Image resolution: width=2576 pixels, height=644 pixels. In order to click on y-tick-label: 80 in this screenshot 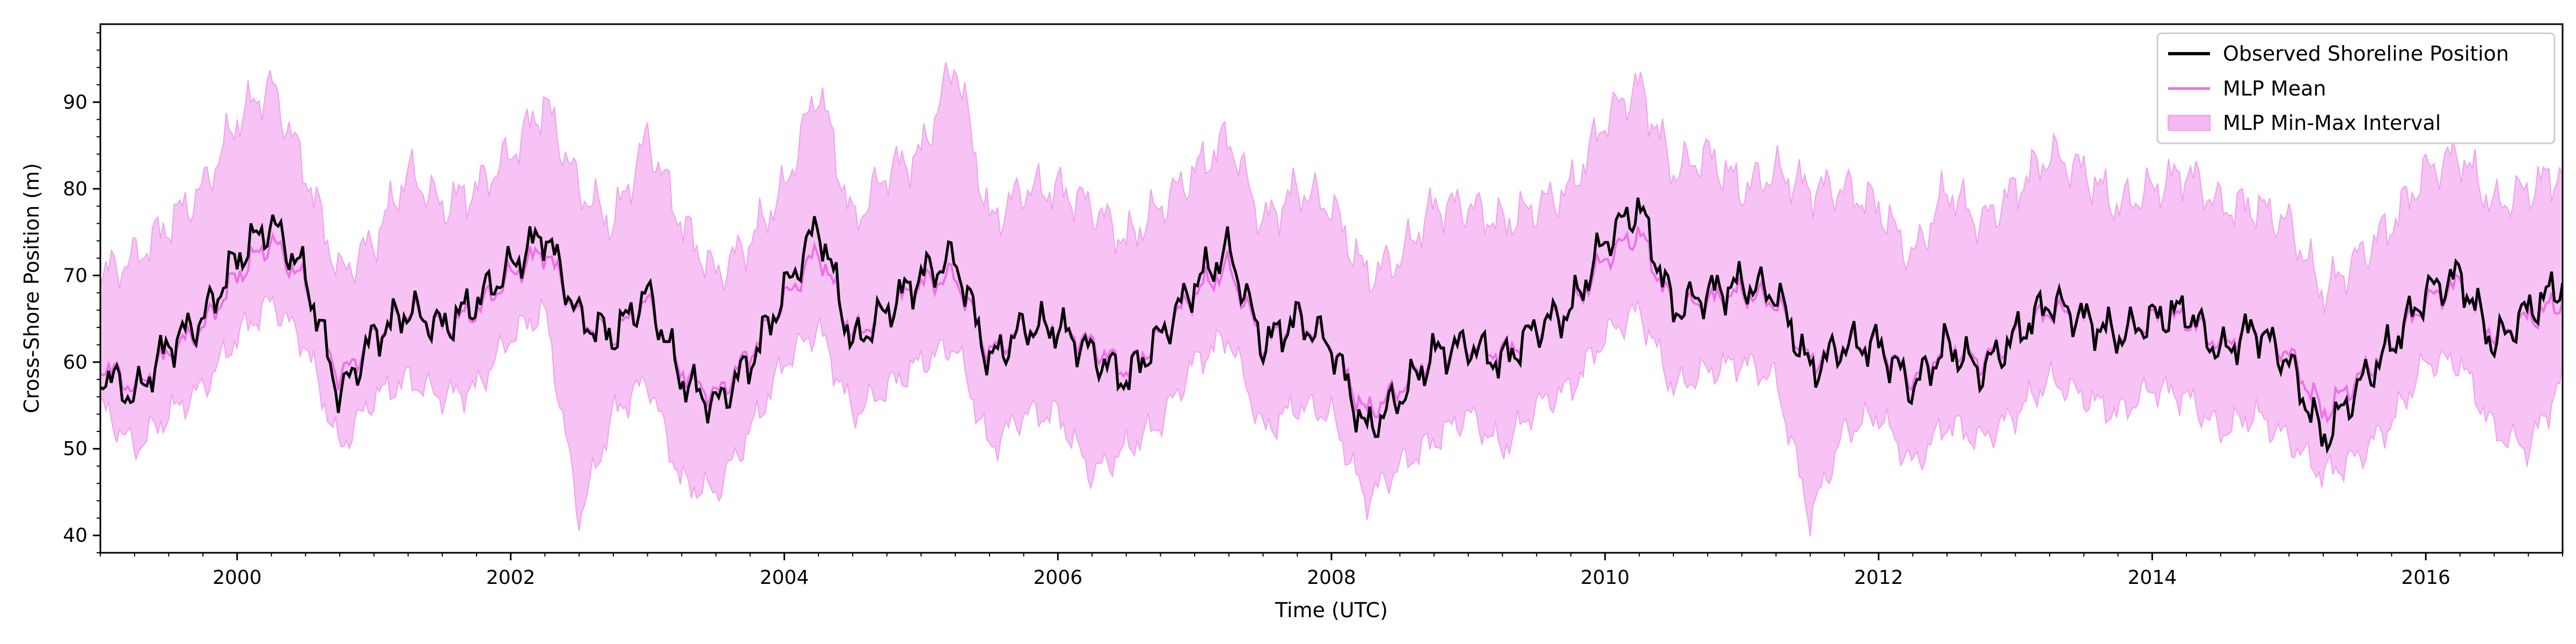, I will do `click(75, 189)`.